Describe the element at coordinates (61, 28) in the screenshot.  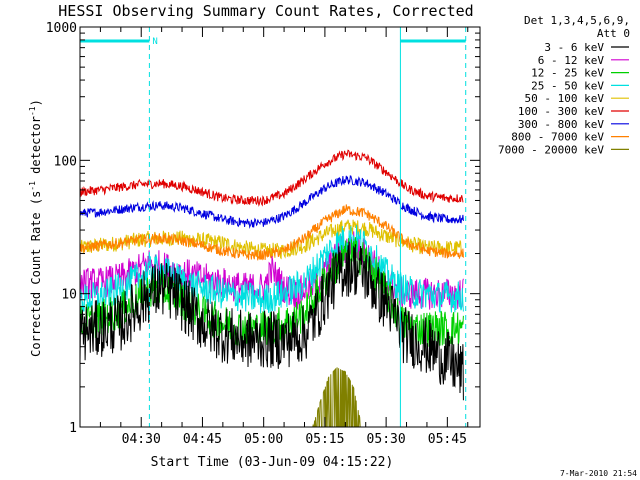
I see `y-tick-label-0: 1000` at that location.